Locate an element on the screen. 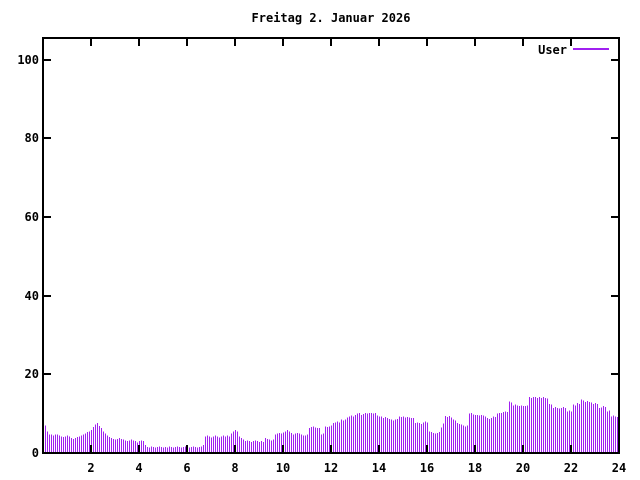 This screenshot has height=480, width=640. y-tick-label: 20 is located at coordinates (31, 374).